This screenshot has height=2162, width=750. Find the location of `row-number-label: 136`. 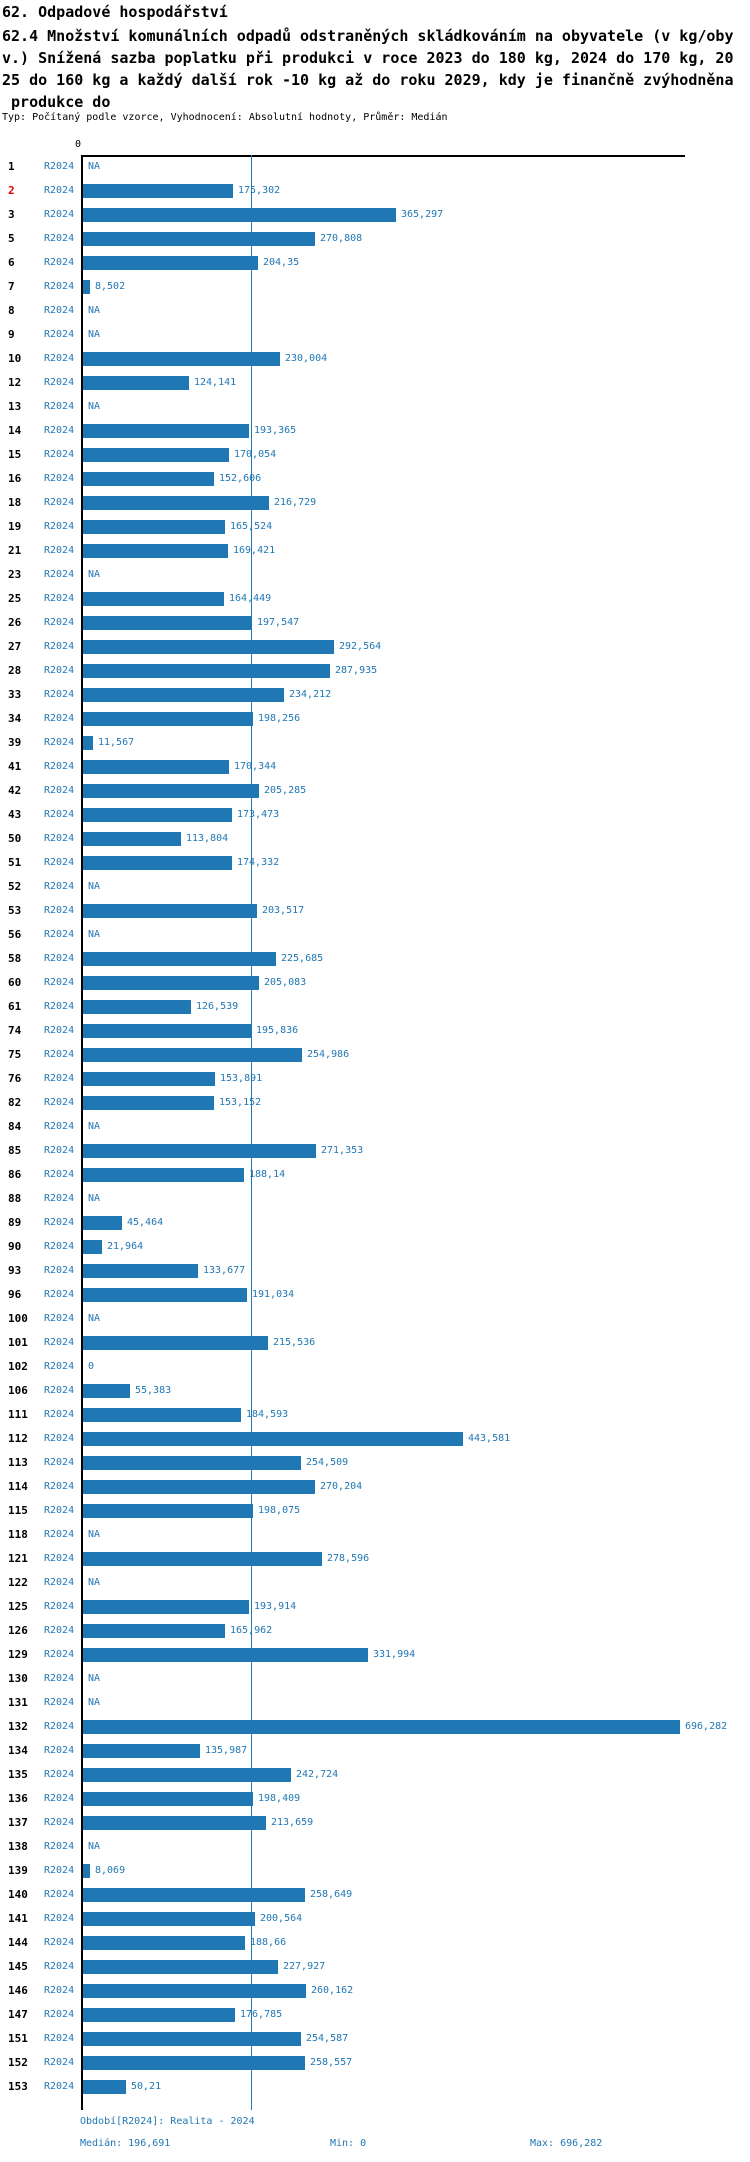

row-number-label: 136 is located at coordinates (18, 1798).